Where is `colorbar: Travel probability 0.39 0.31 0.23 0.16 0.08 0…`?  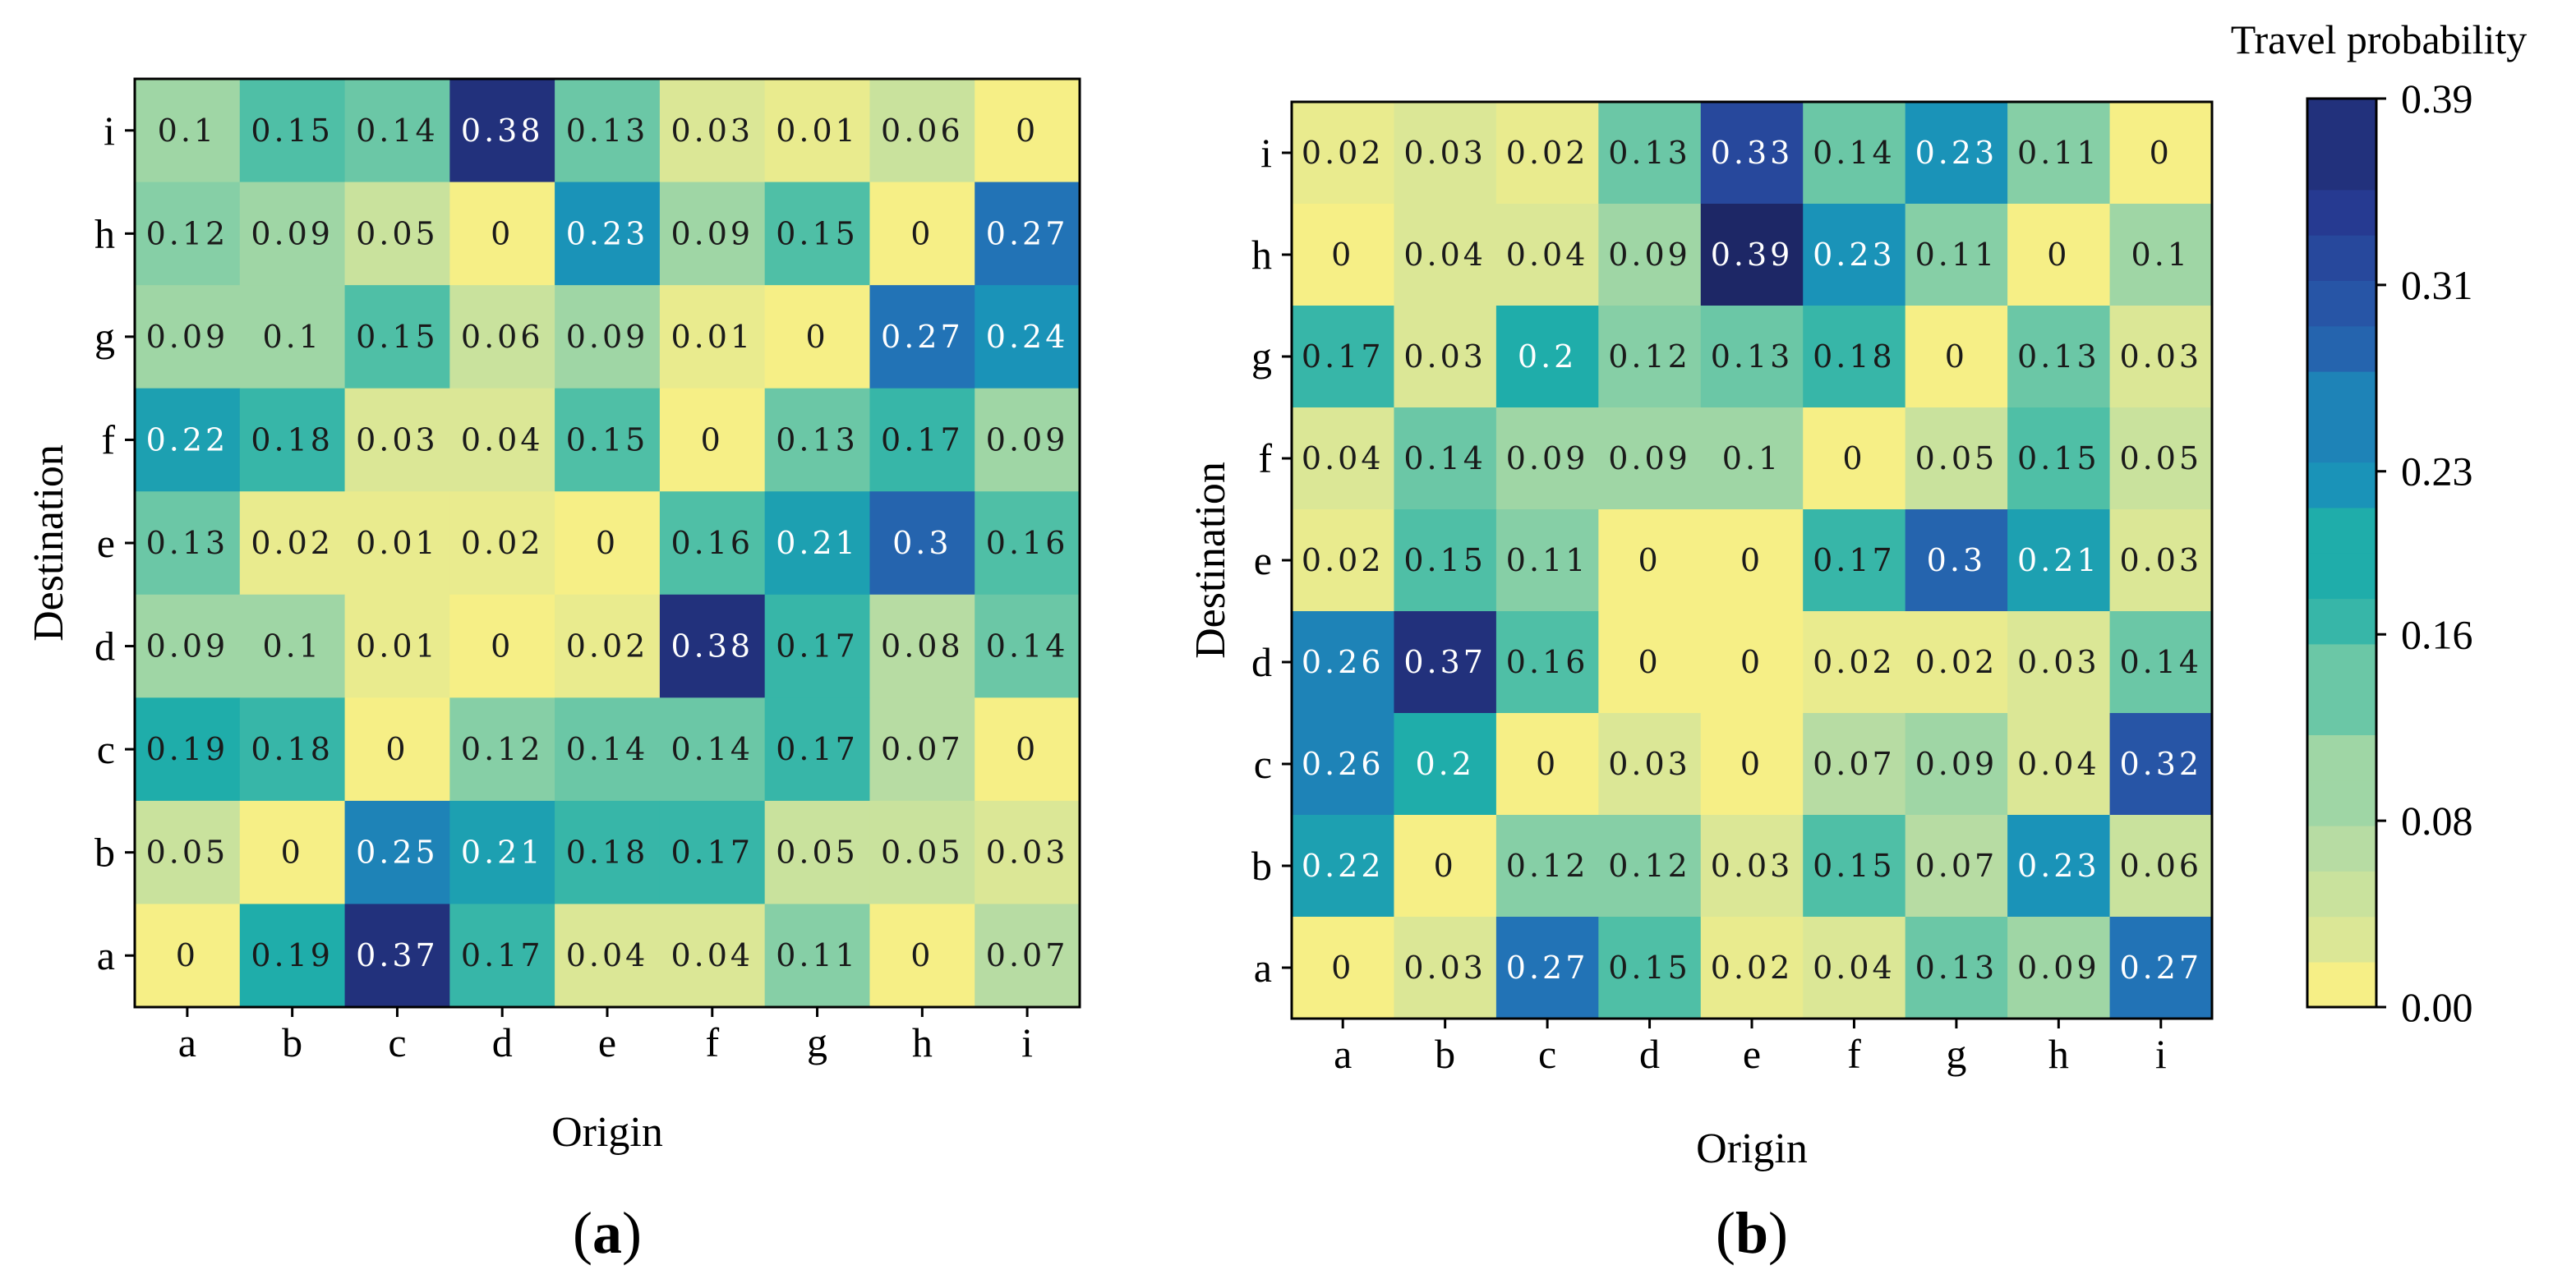
colorbar: Travel probability 0.39 0.31 0.23 0.16 0.08 0… is located at coordinates (2379, 523).